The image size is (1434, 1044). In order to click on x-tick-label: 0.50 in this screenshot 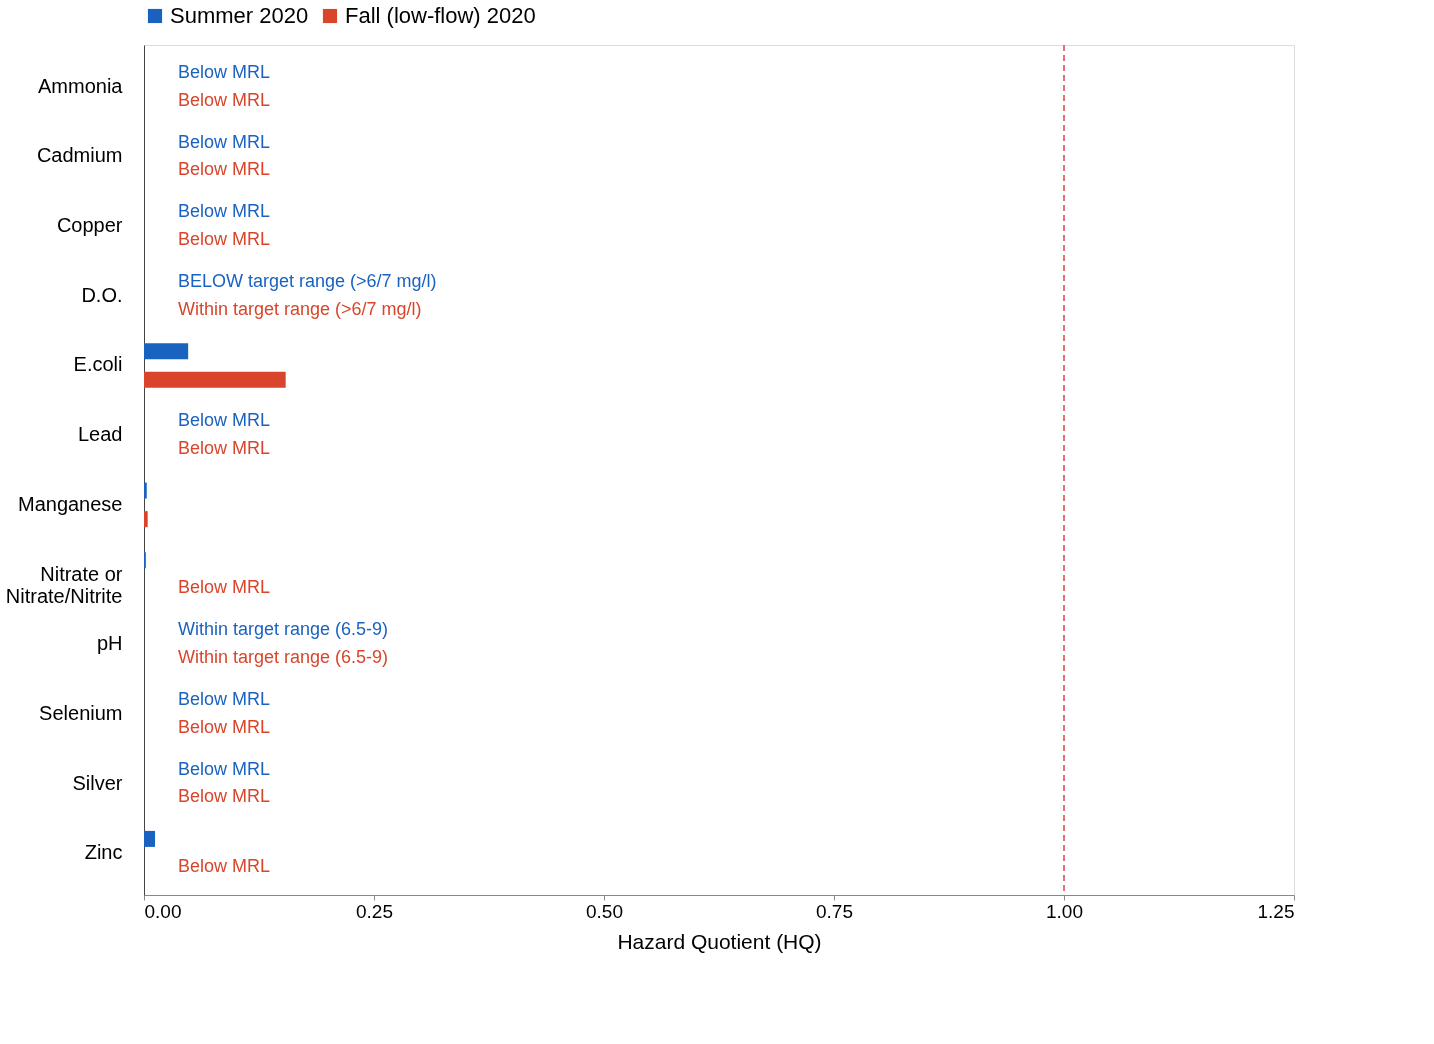, I will do `click(604, 911)`.